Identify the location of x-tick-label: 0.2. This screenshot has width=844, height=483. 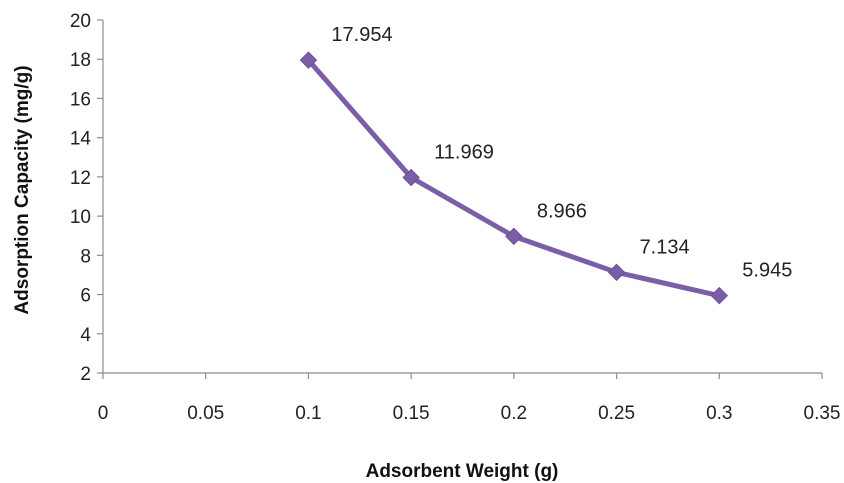
(514, 413).